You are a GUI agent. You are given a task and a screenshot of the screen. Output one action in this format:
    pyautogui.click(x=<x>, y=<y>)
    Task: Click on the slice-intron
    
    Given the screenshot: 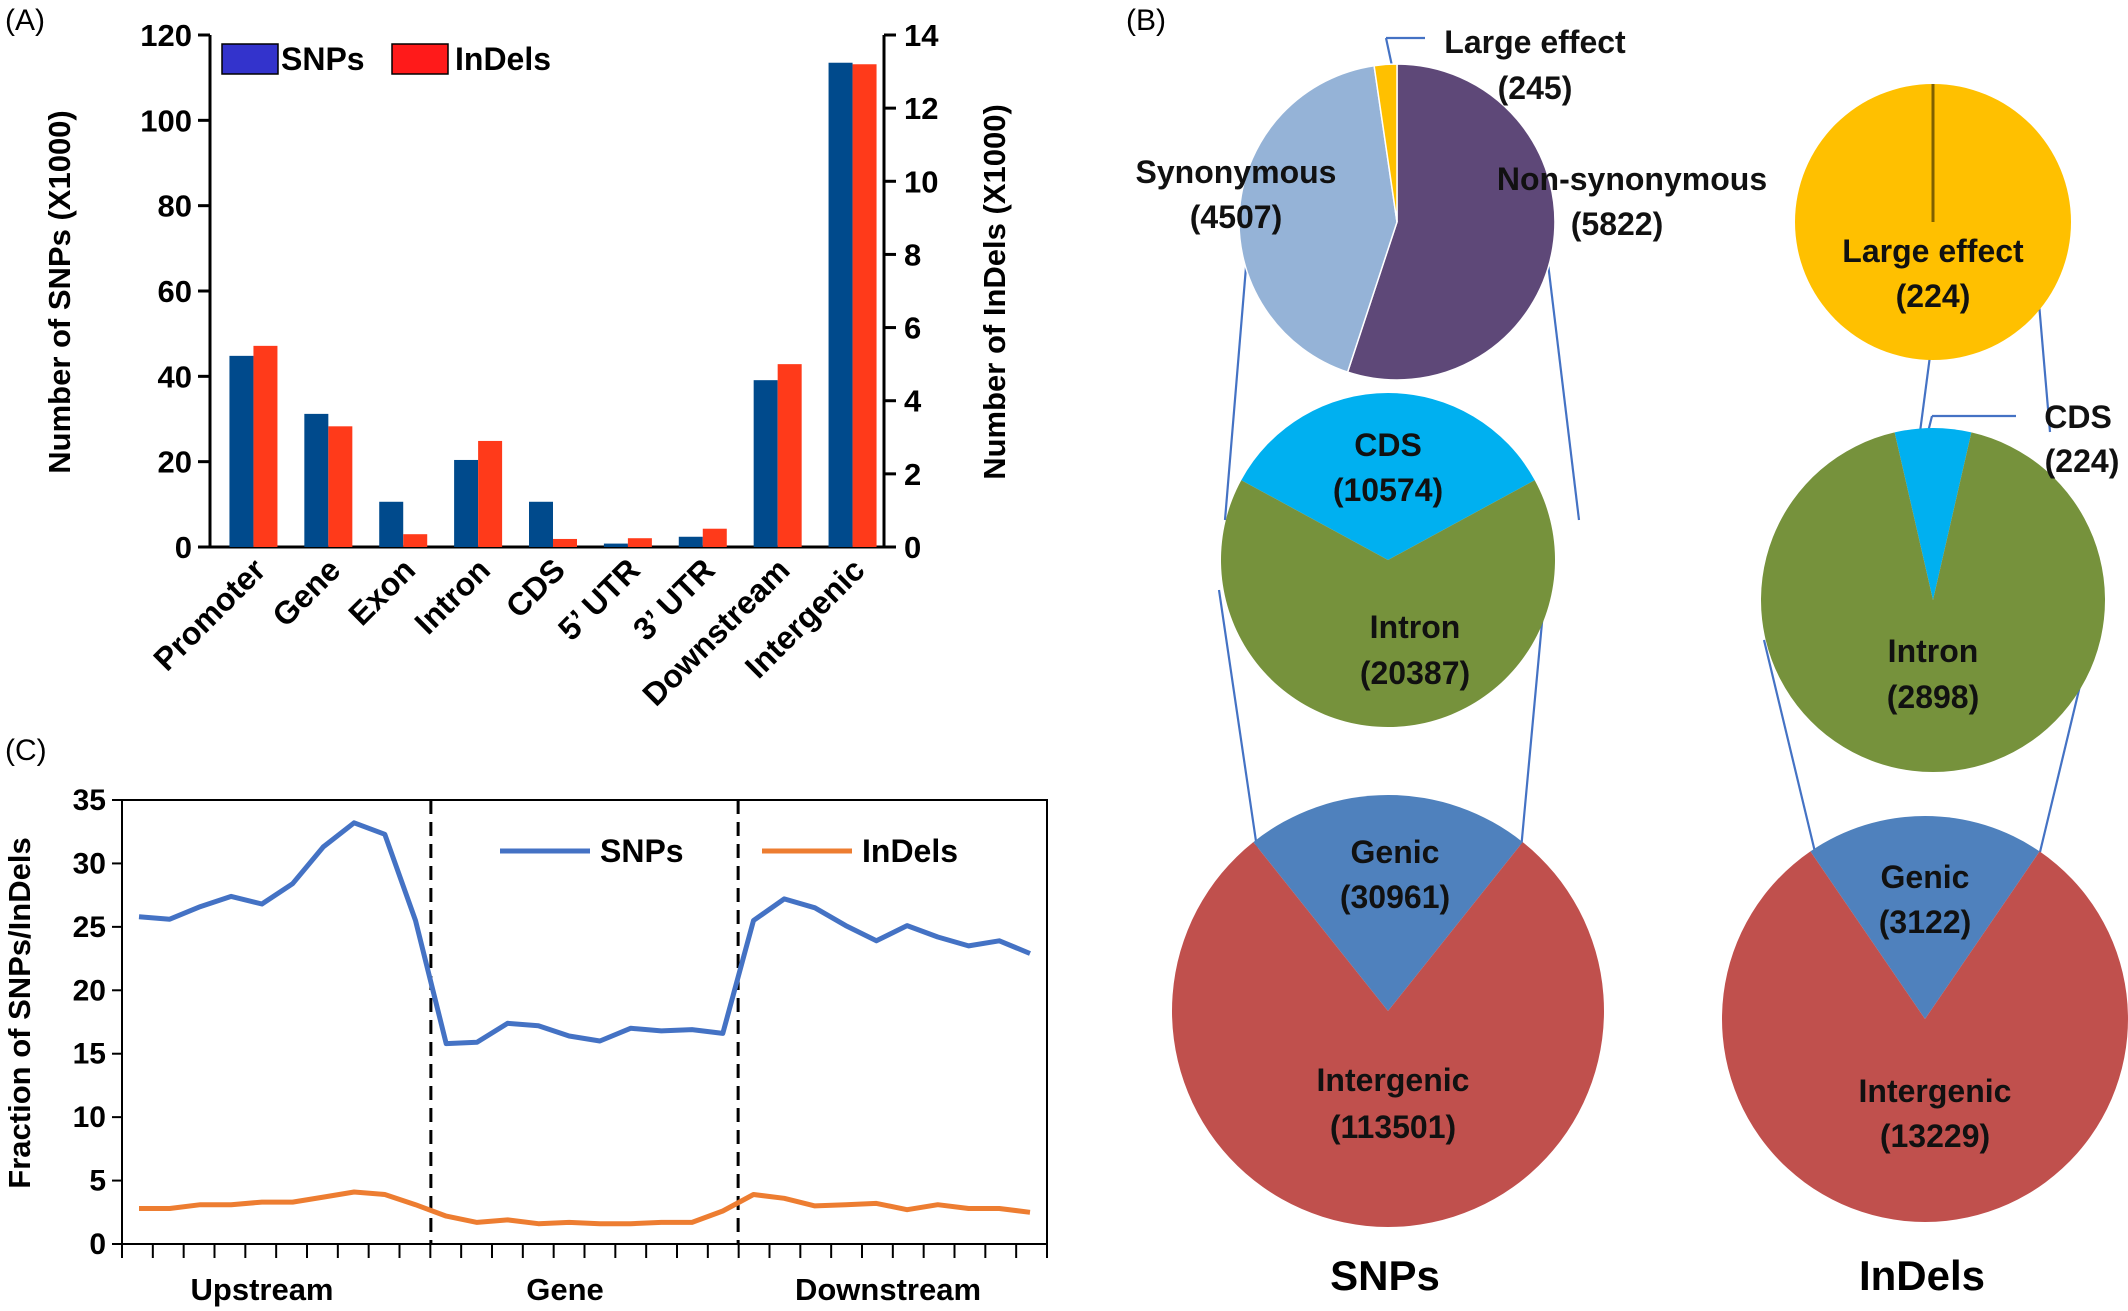 What is the action you would take?
    pyautogui.click(x=1388, y=604)
    